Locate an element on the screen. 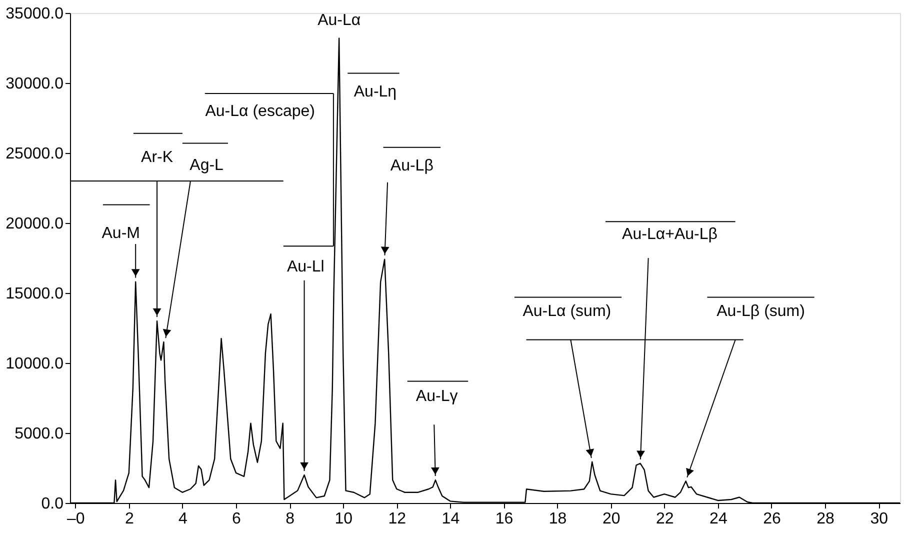  x-tick-label: 20 is located at coordinates (611, 519).